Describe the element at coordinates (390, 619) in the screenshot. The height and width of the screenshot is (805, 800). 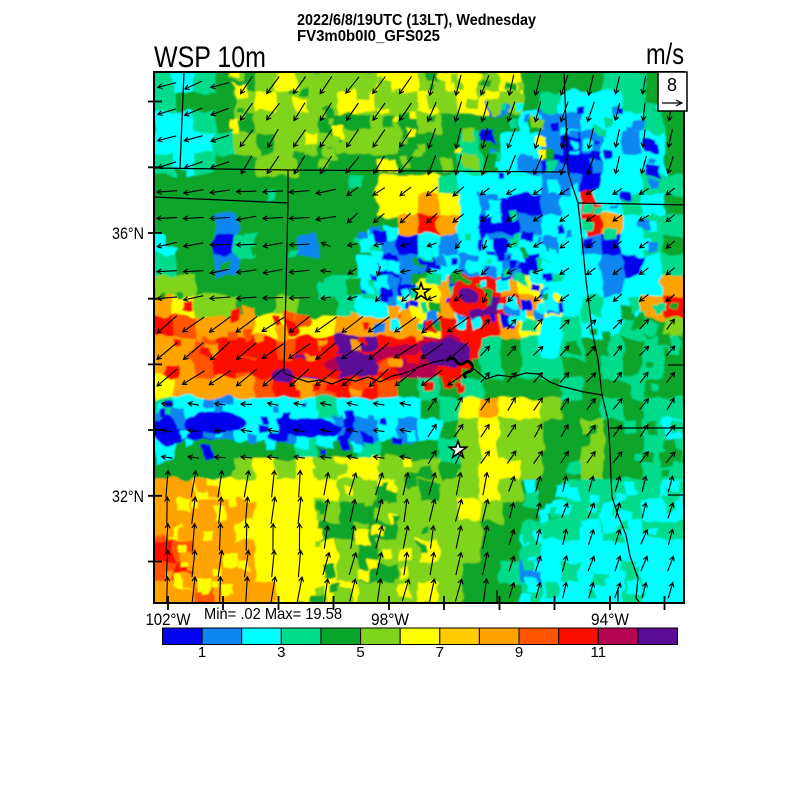
I see `svg-text: 98°W` at that location.